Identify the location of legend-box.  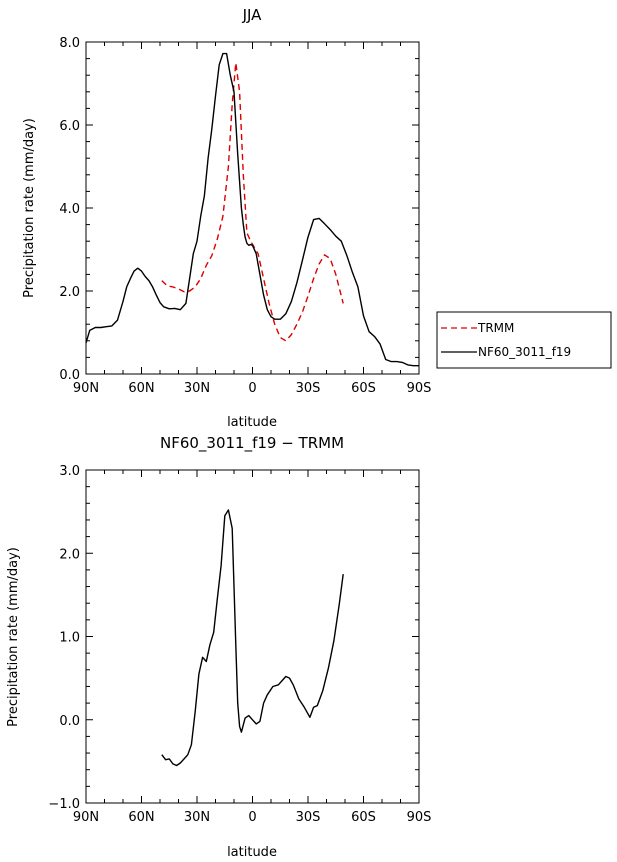
(524, 340).